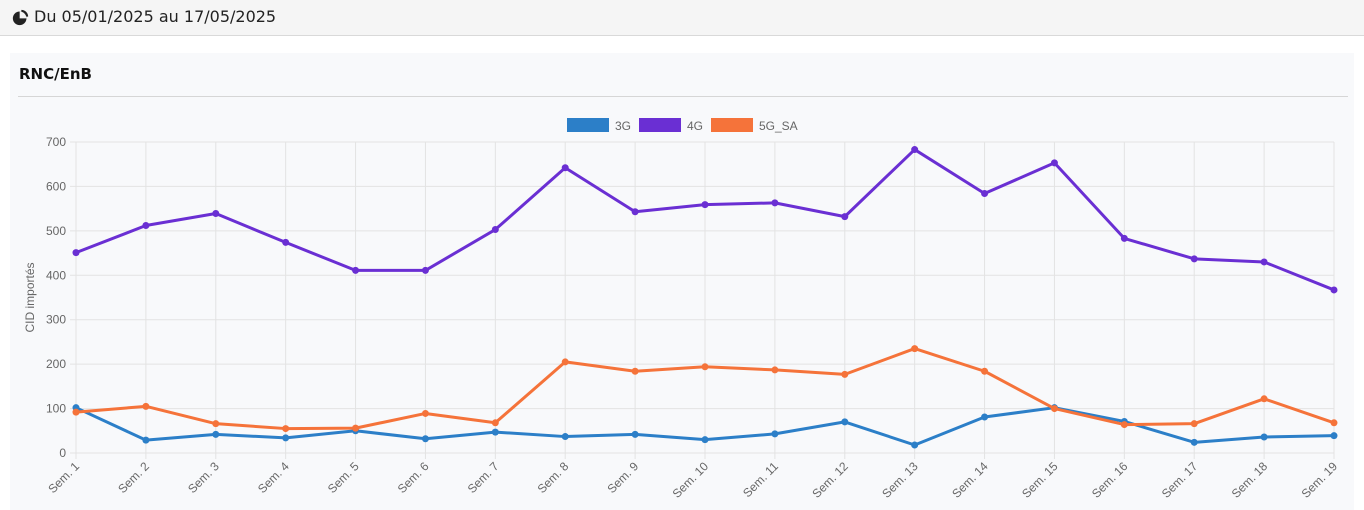  I want to click on x-tick-label: Sem. 12, so click(830, 480).